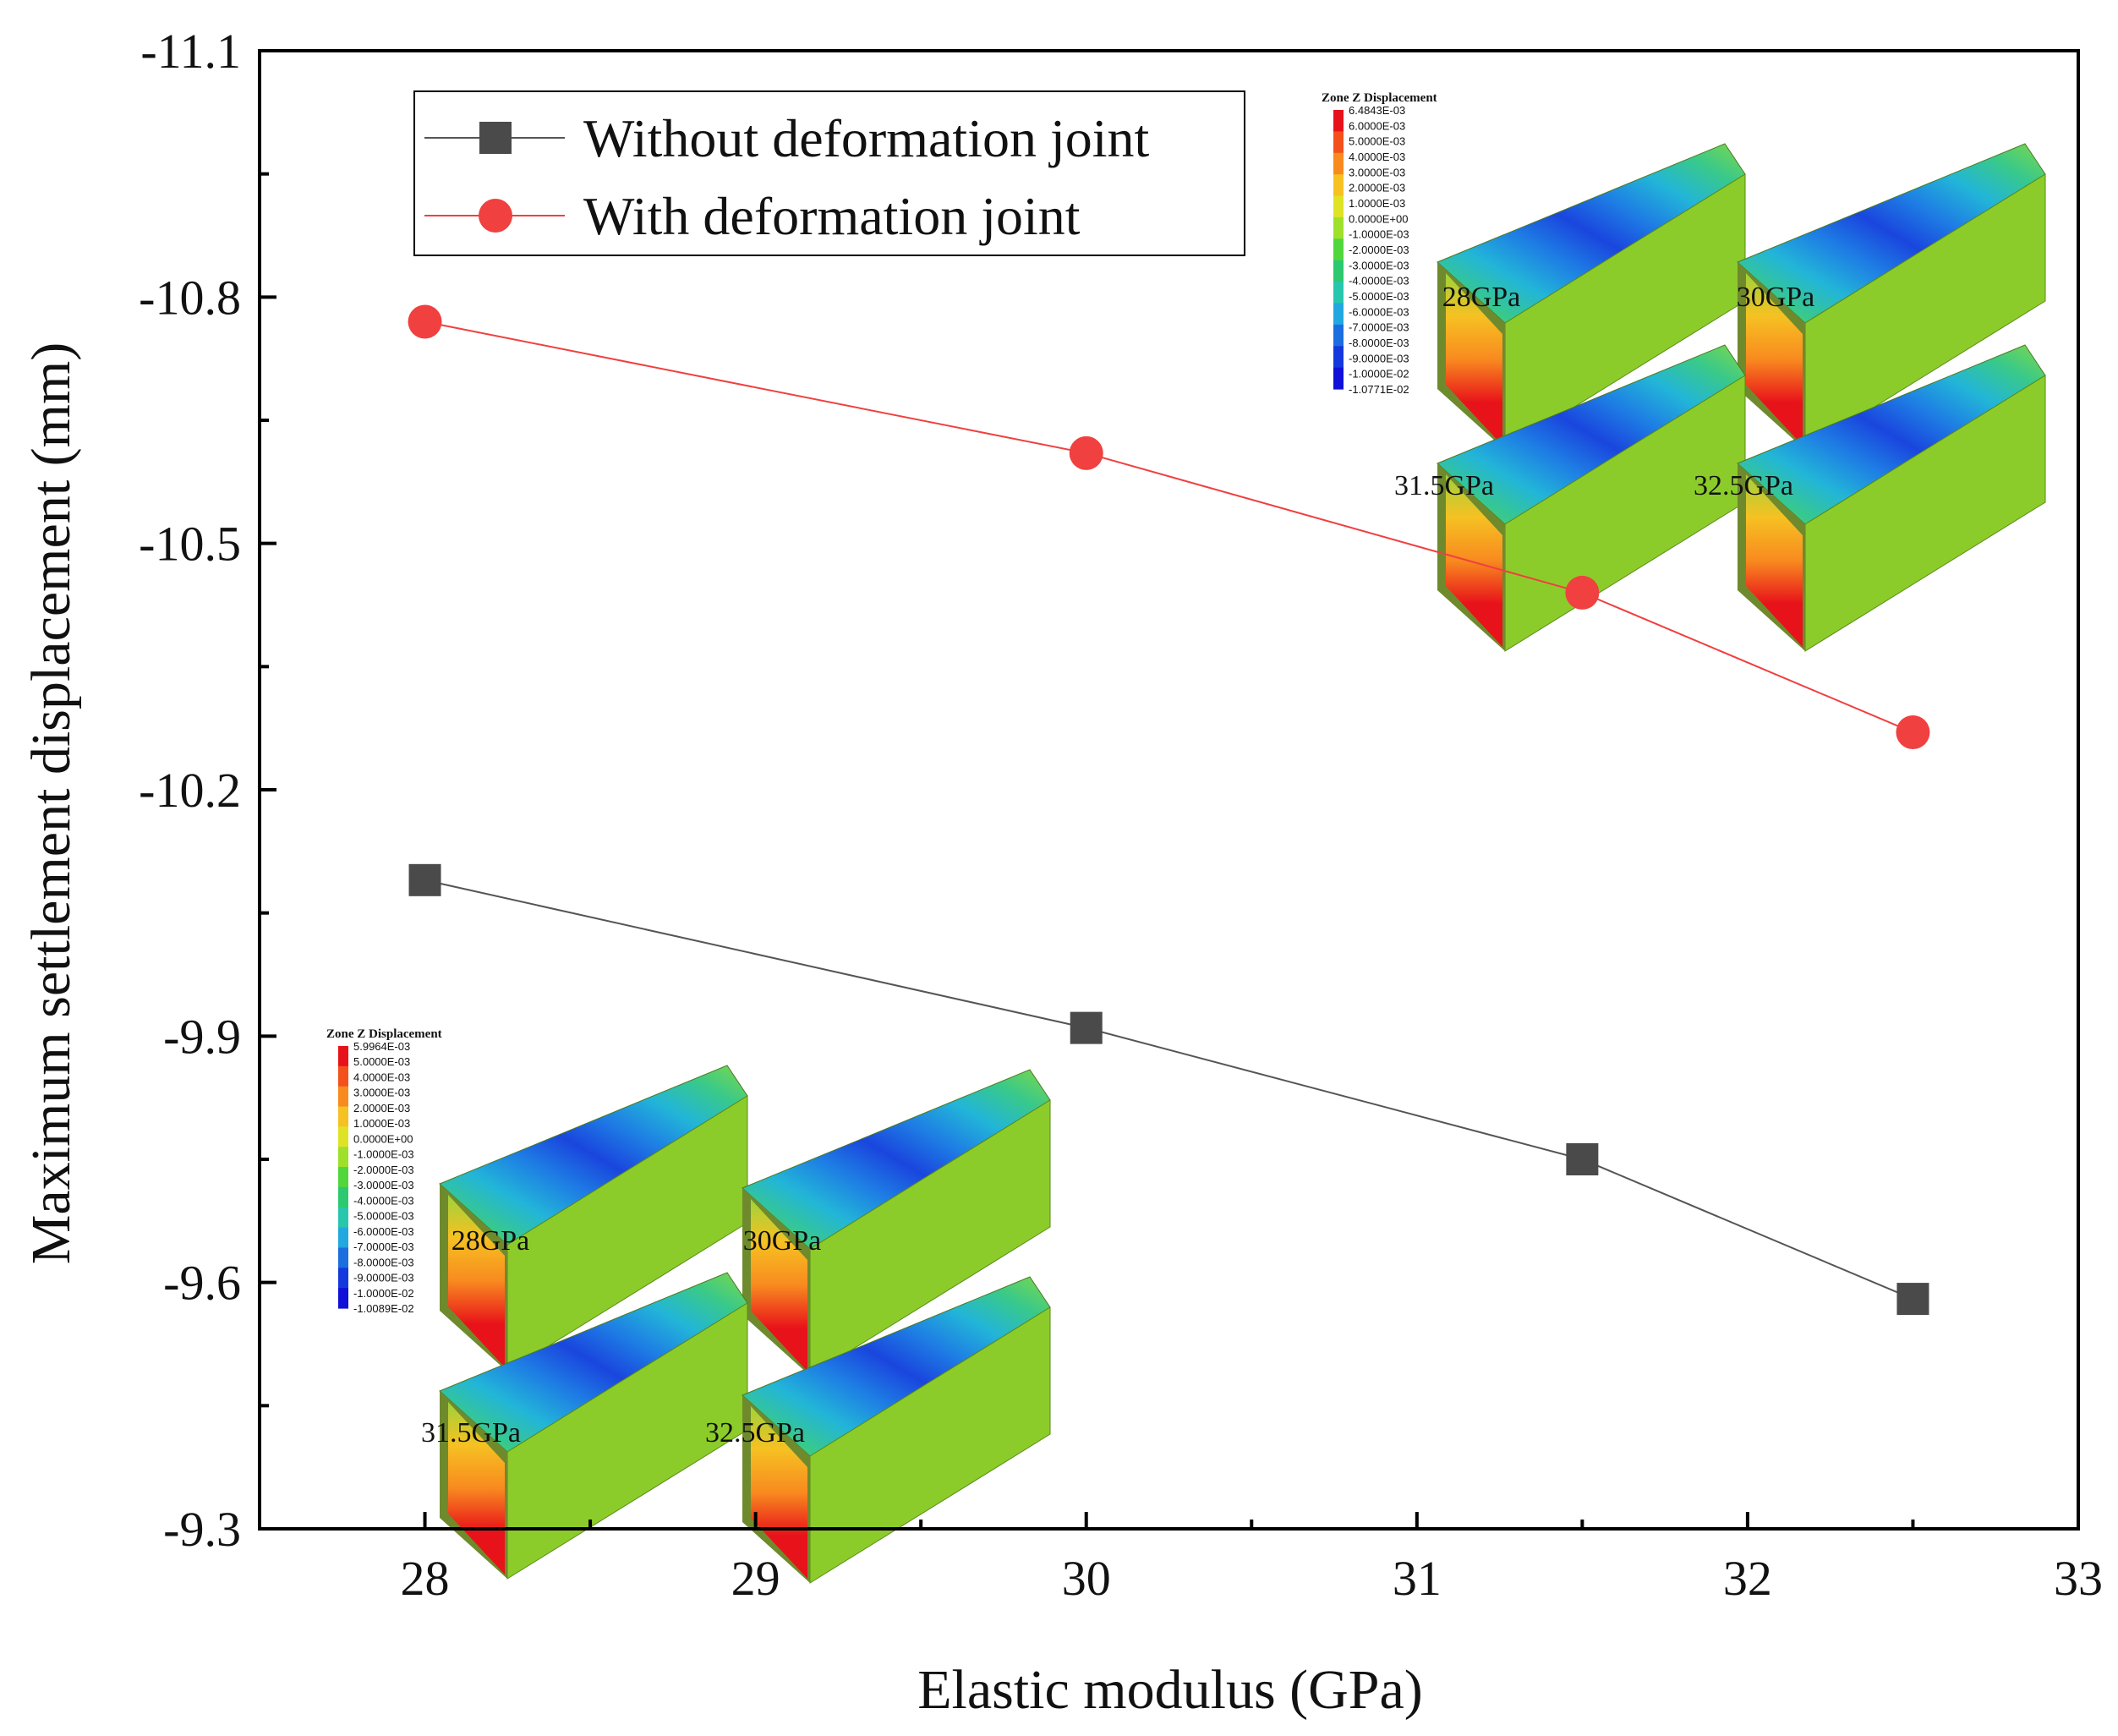 The width and height of the screenshot is (2118, 1736). Describe the element at coordinates (51, 803) in the screenshot. I see `y-axis-title: Maximum settlement displacement (mm)` at that location.